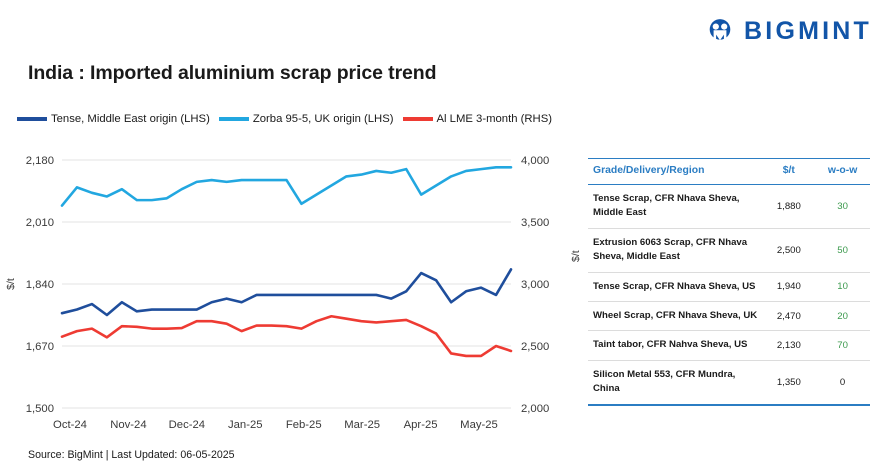 The width and height of the screenshot is (886, 472). I want to click on legend-swatch-allme, so click(417, 119).